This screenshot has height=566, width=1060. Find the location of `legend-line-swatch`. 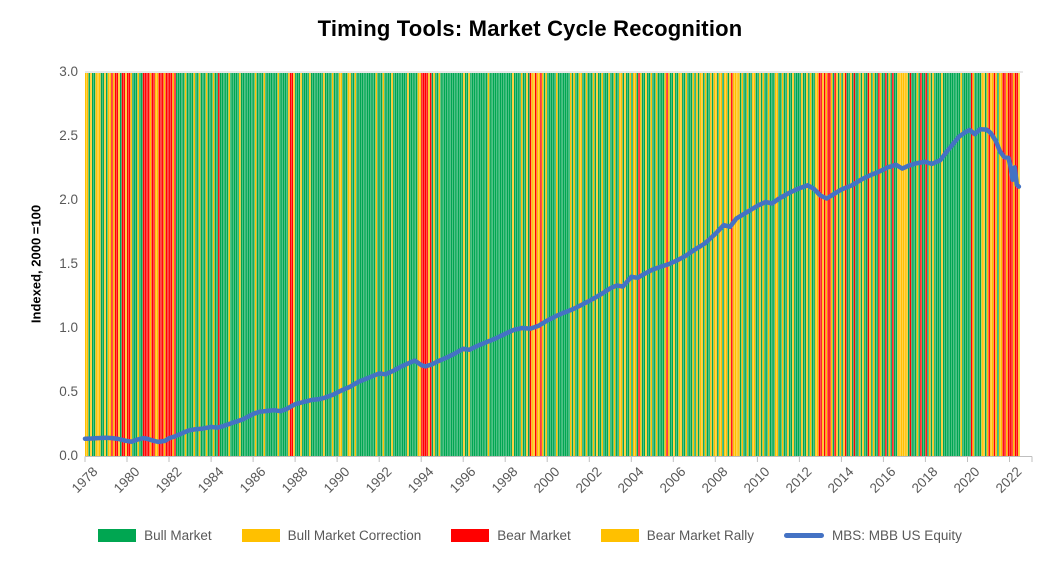

legend-line-swatch is located at coordinates (804, 535).